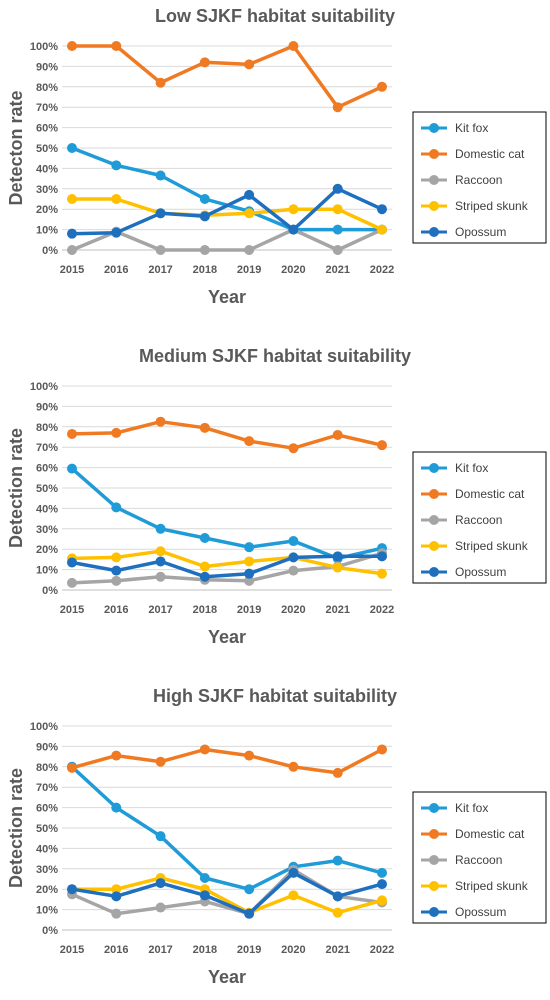  What do you see at coordinates (47, 108) in the screenshot?
I see `y-tick-label: 70%` at bounding box center [47, 108].